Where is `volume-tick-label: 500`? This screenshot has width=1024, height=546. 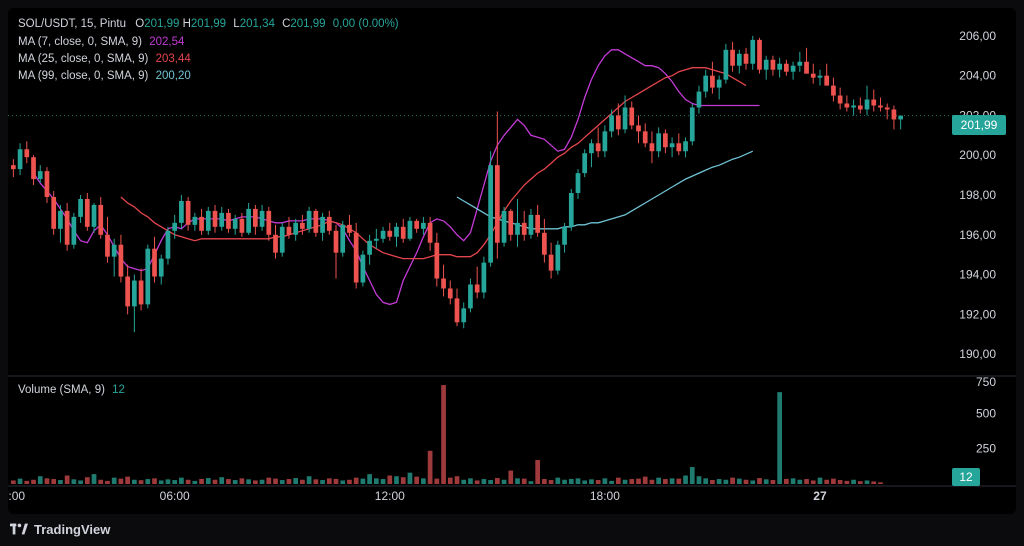
volume-tick-label: 500 is located at coordinates (986, 413).